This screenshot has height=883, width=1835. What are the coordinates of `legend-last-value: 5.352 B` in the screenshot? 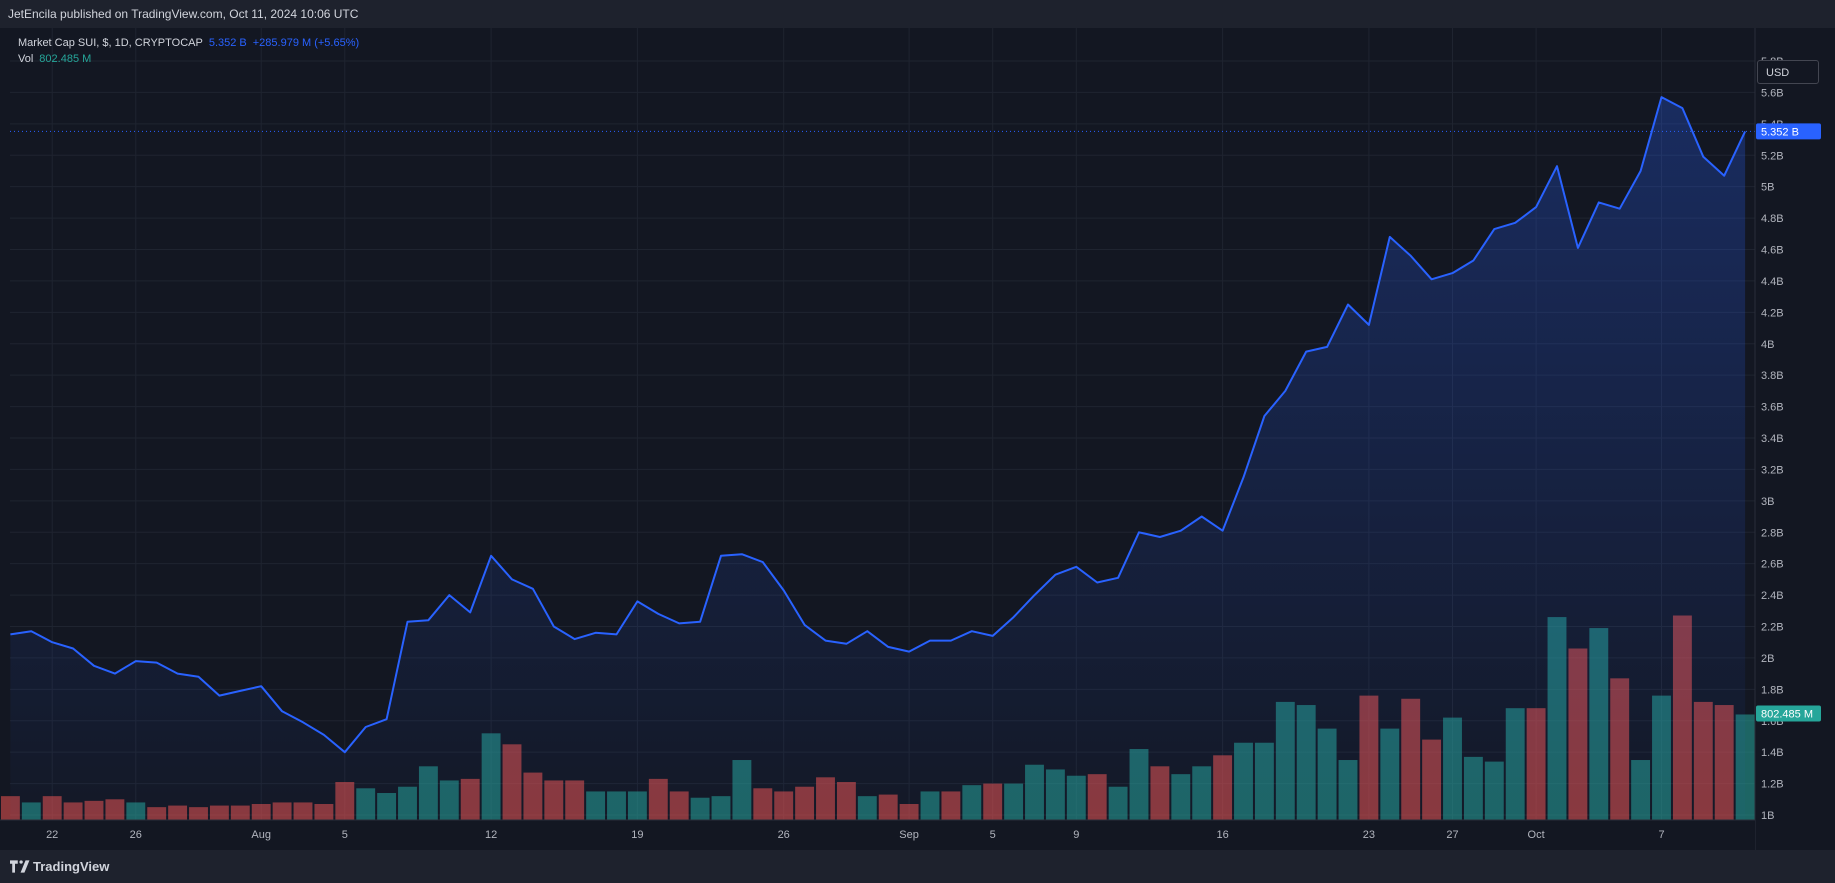 It's located at (227, 43).